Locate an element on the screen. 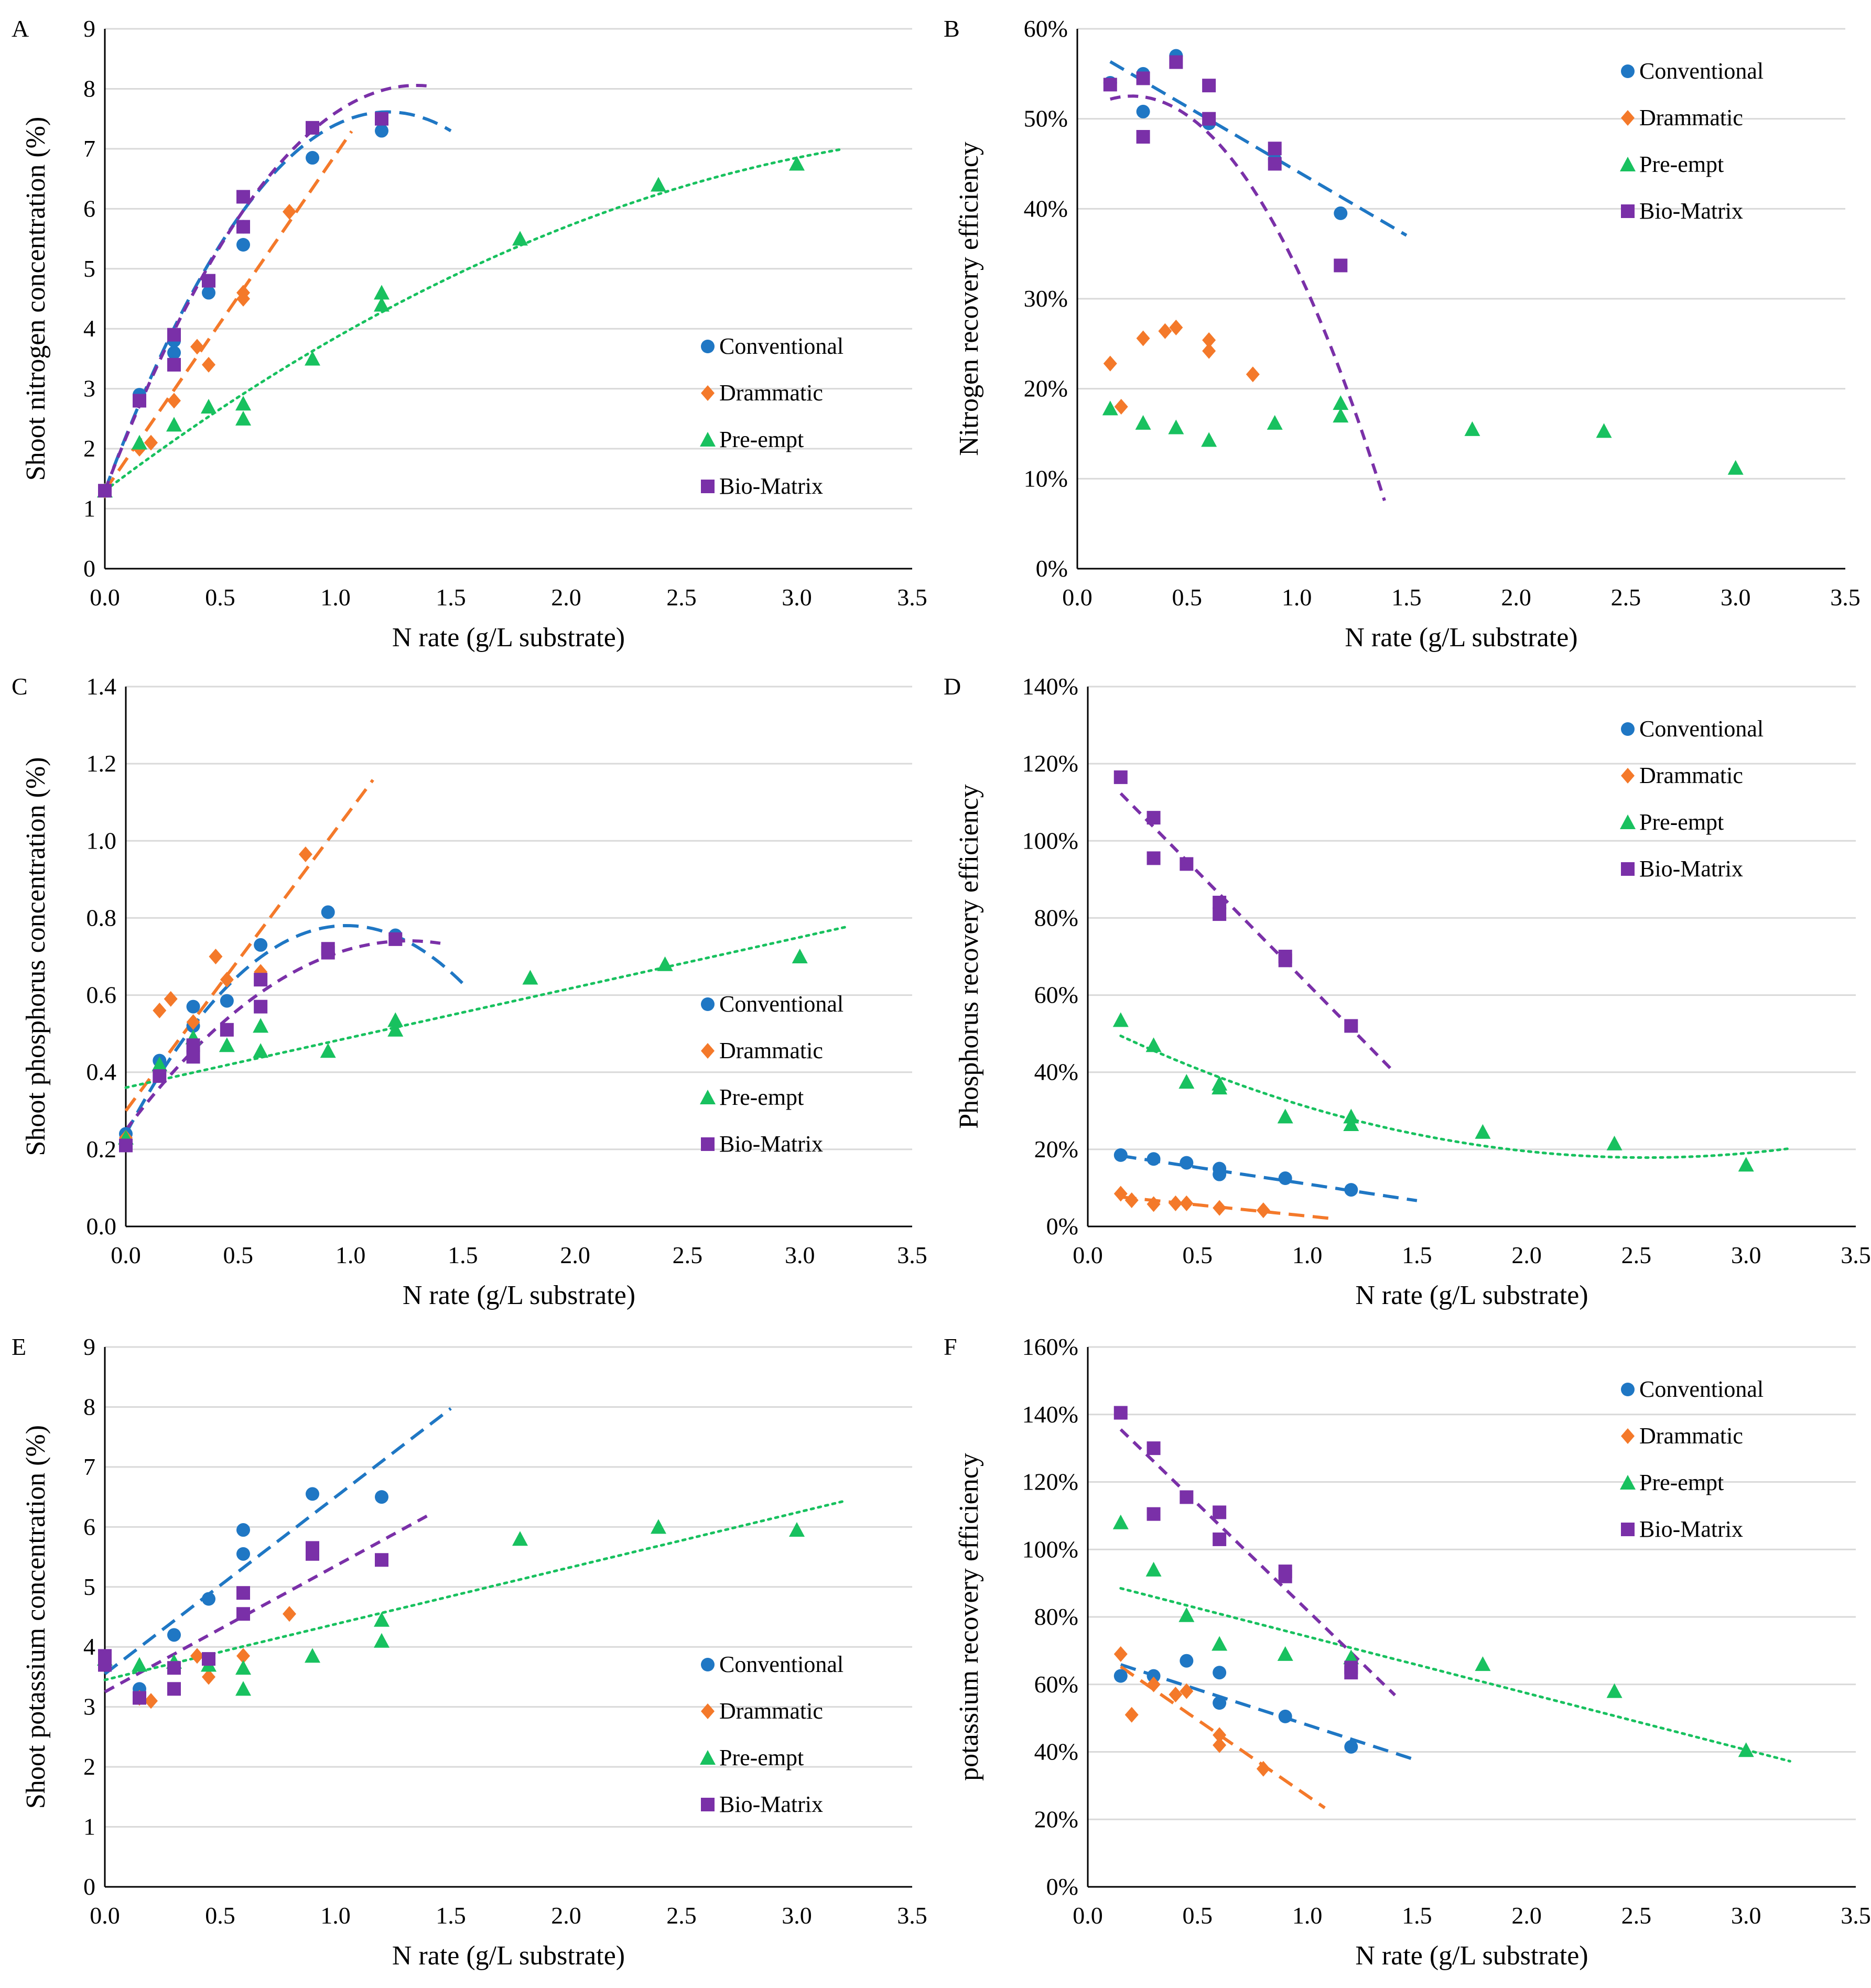 The image size is (1871, 1988). x-tick-label: 0.5 is located at coordinates (238, 1255).